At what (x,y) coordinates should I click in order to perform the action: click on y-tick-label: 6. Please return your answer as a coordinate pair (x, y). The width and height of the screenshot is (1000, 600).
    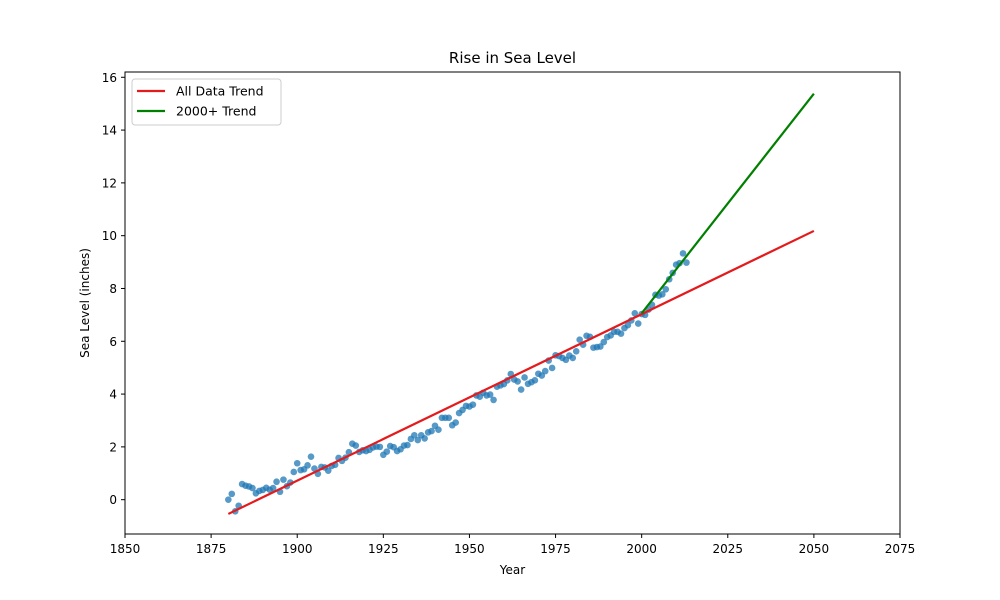
    Looking at the image, I should click on (113, 342).